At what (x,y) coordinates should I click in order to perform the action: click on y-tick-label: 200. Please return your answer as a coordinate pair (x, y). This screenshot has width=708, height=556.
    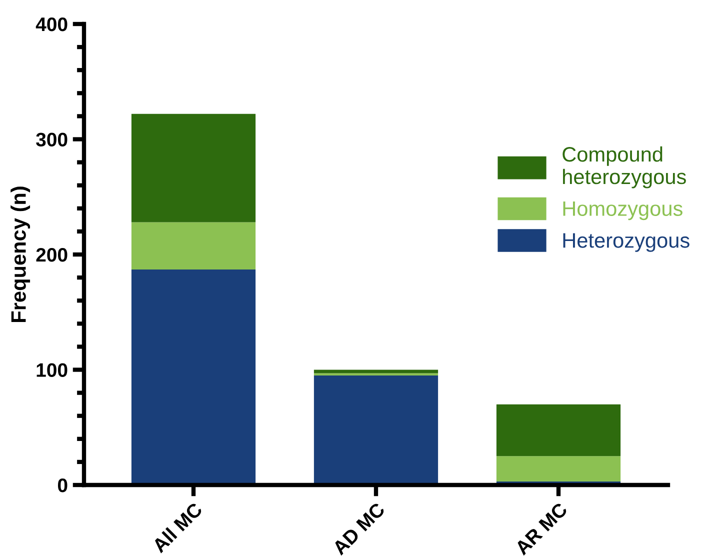
    Looking at the image, I should click on (52, 255).